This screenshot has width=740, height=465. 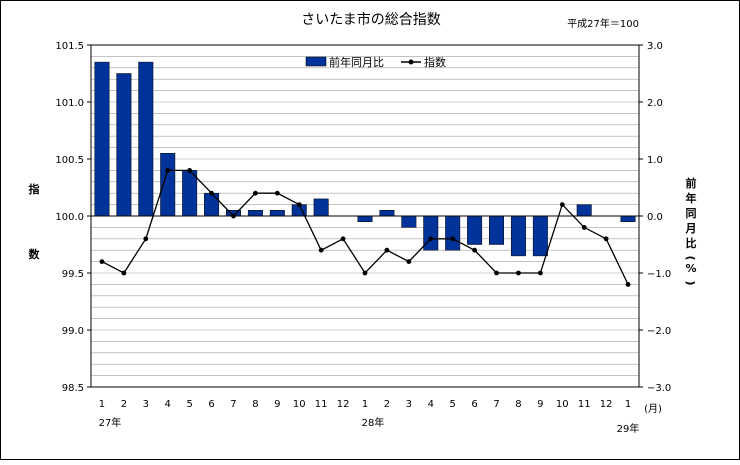 I want to click on left-tick-label: 101.5, so click(x=69, y=46).